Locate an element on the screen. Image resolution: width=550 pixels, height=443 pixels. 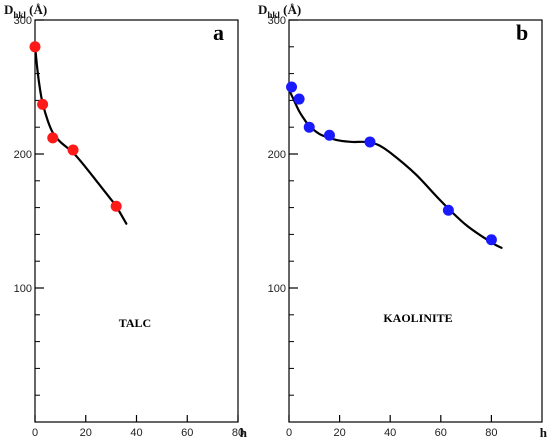
sample-annotation: KAOLINITE is located at coordinates (417, 318).